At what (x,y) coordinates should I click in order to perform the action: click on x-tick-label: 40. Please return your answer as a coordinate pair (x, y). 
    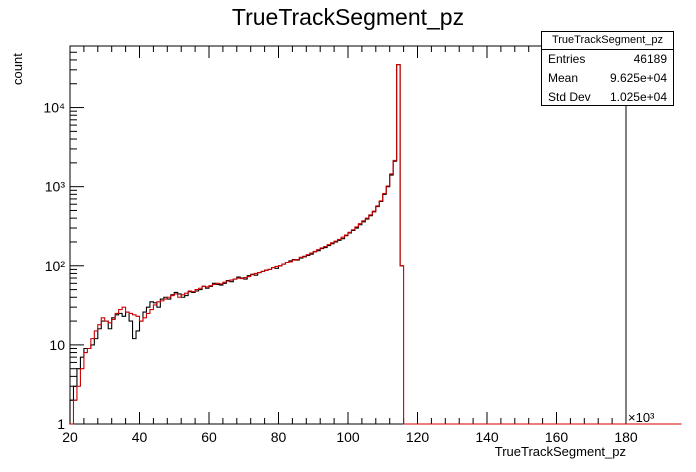
    Looking at the image, I should click on (140, 437).